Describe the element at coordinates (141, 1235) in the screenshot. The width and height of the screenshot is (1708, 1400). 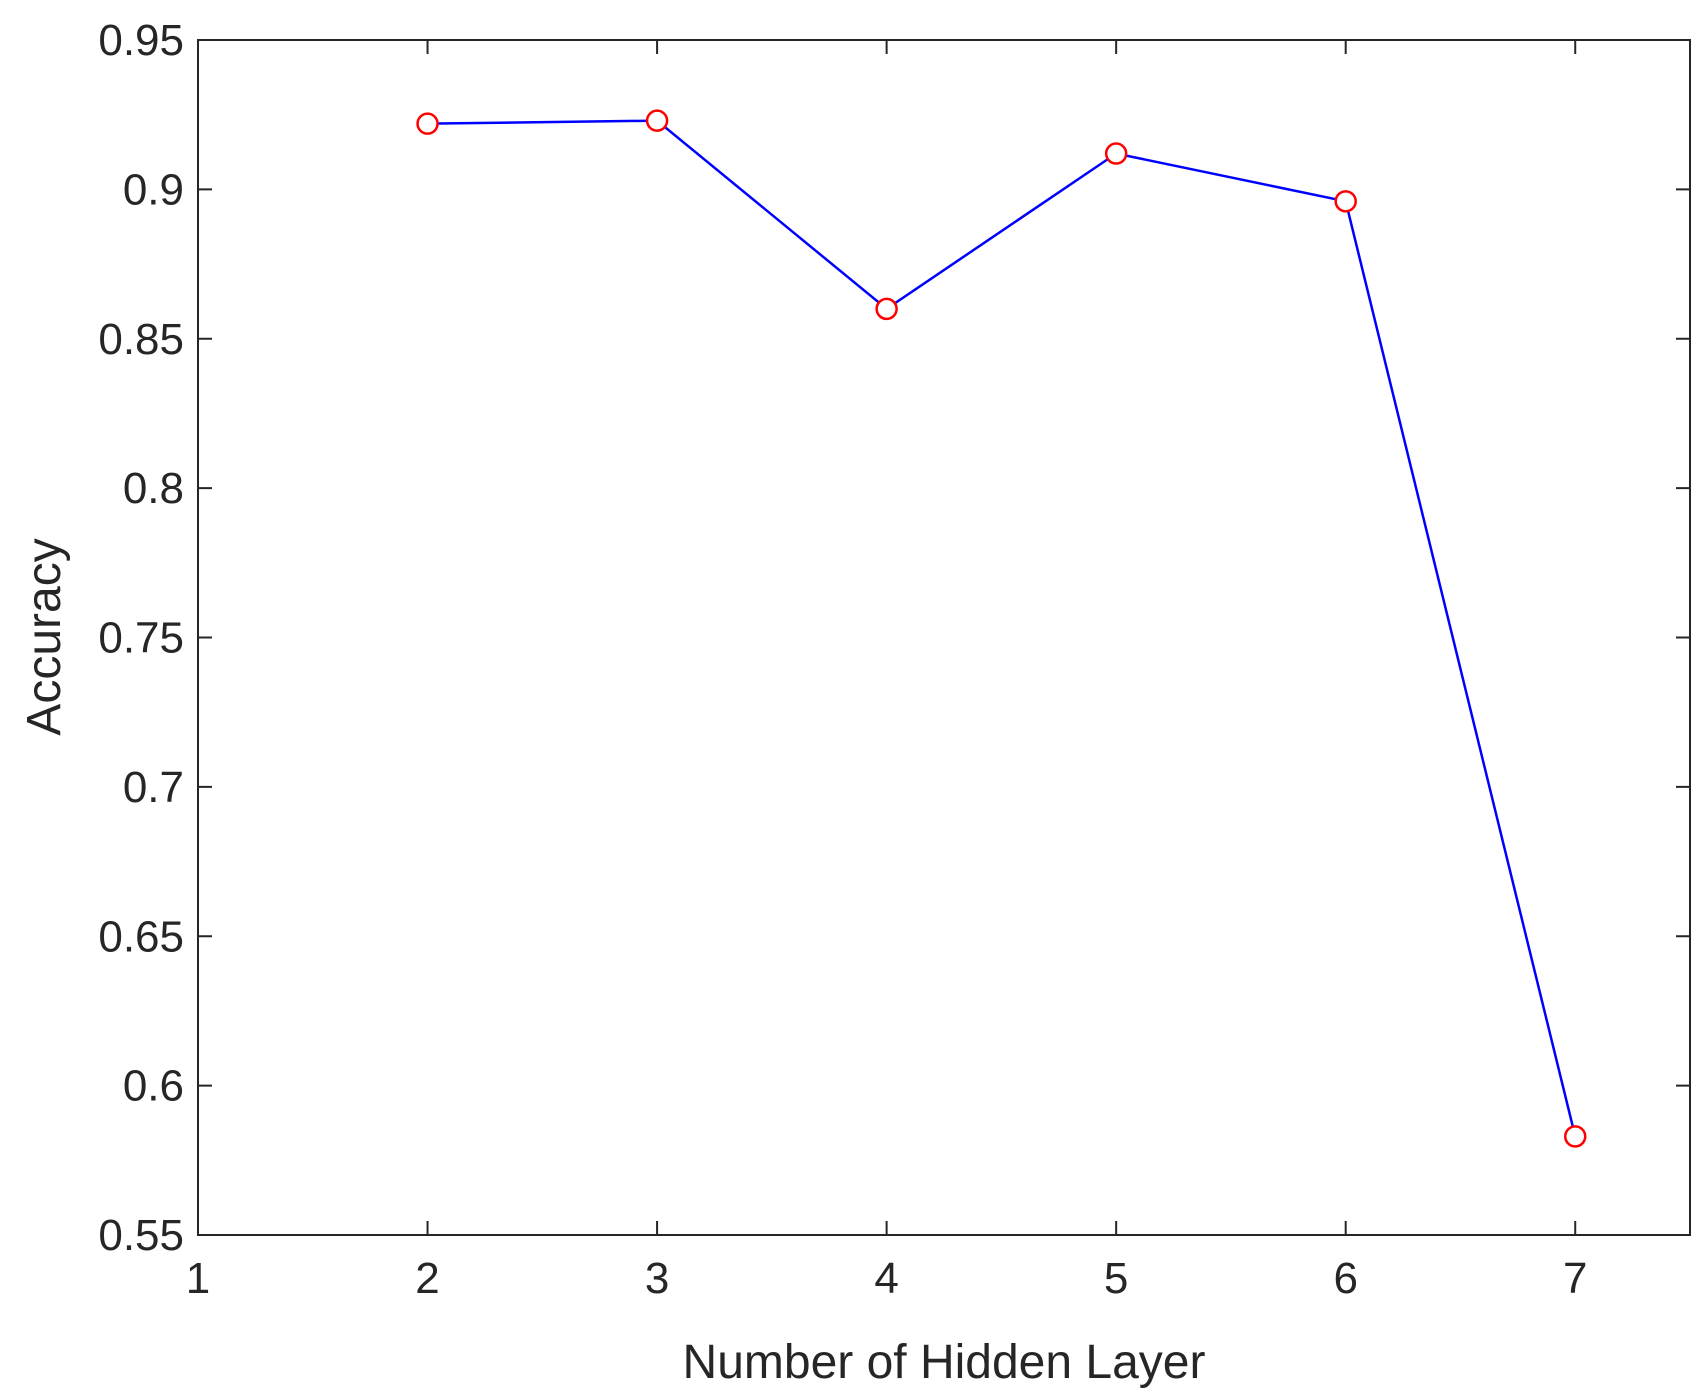
I see `y-tick-label: 0.55` at that location.